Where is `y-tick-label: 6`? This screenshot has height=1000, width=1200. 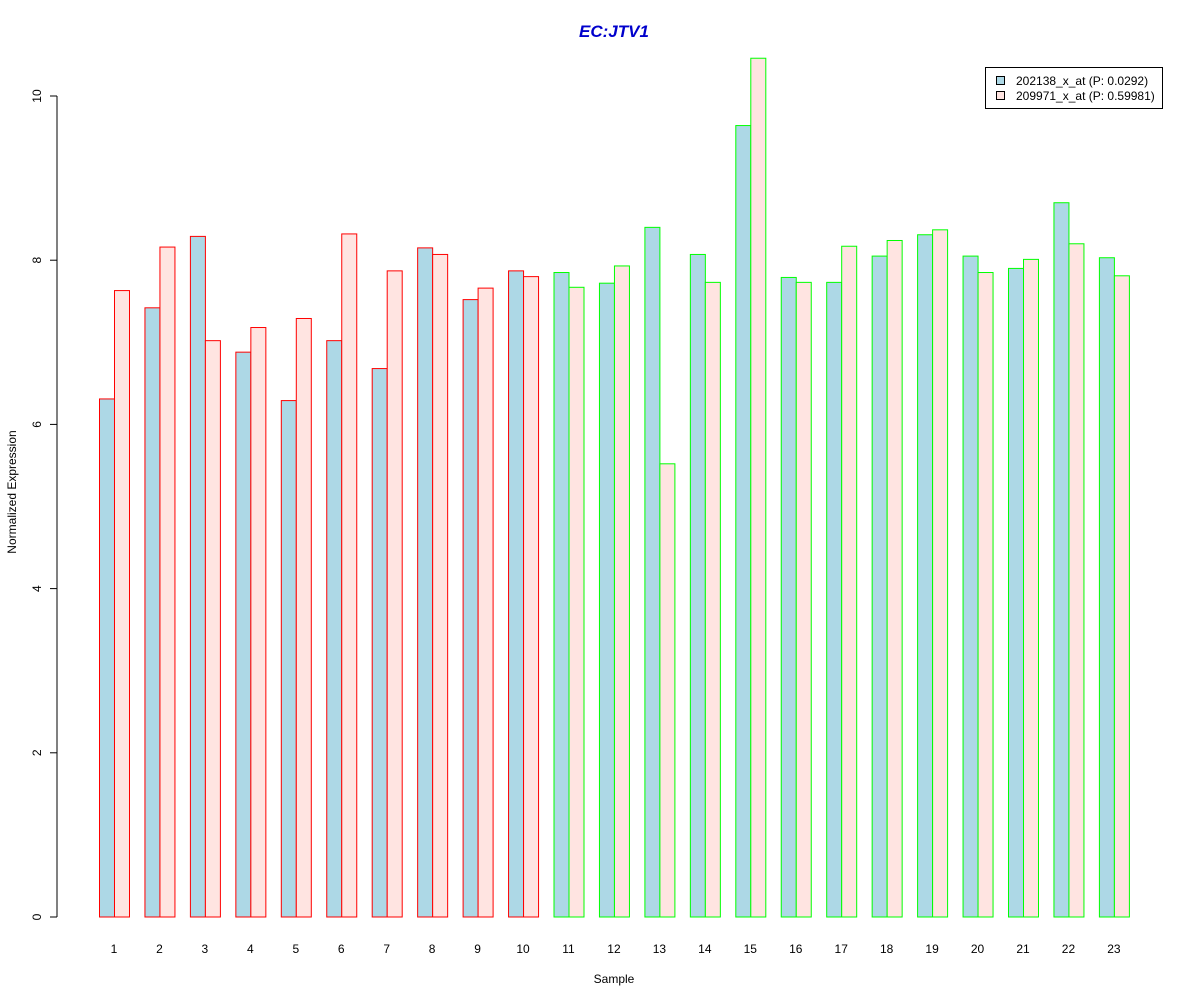
y-tick-label: 6 is located at coordinates (37, 424).